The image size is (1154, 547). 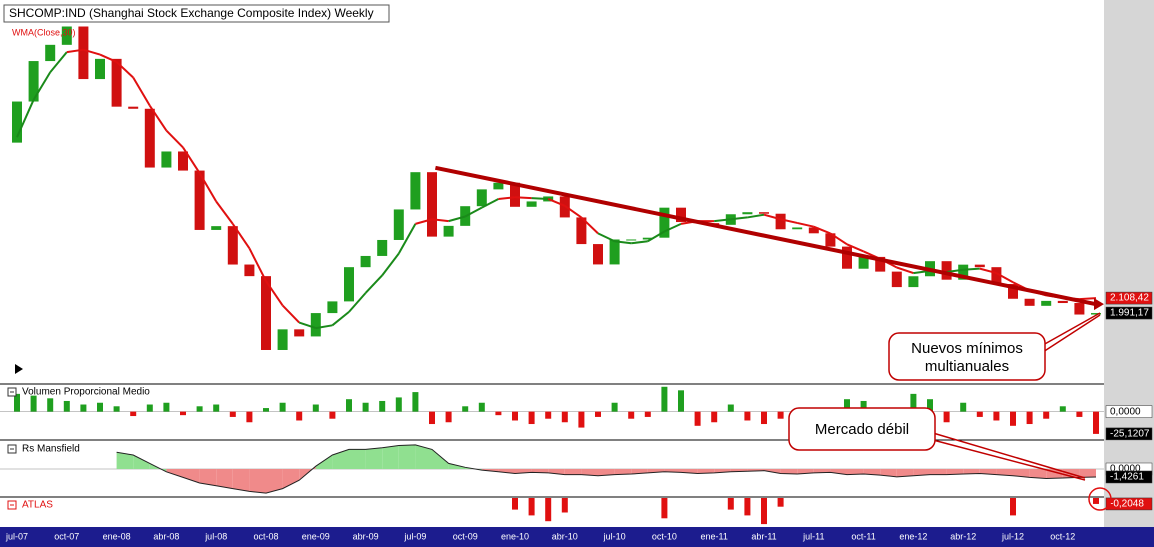 I want to click on x-tick-label: abr-10, so click(x=565, y=536).